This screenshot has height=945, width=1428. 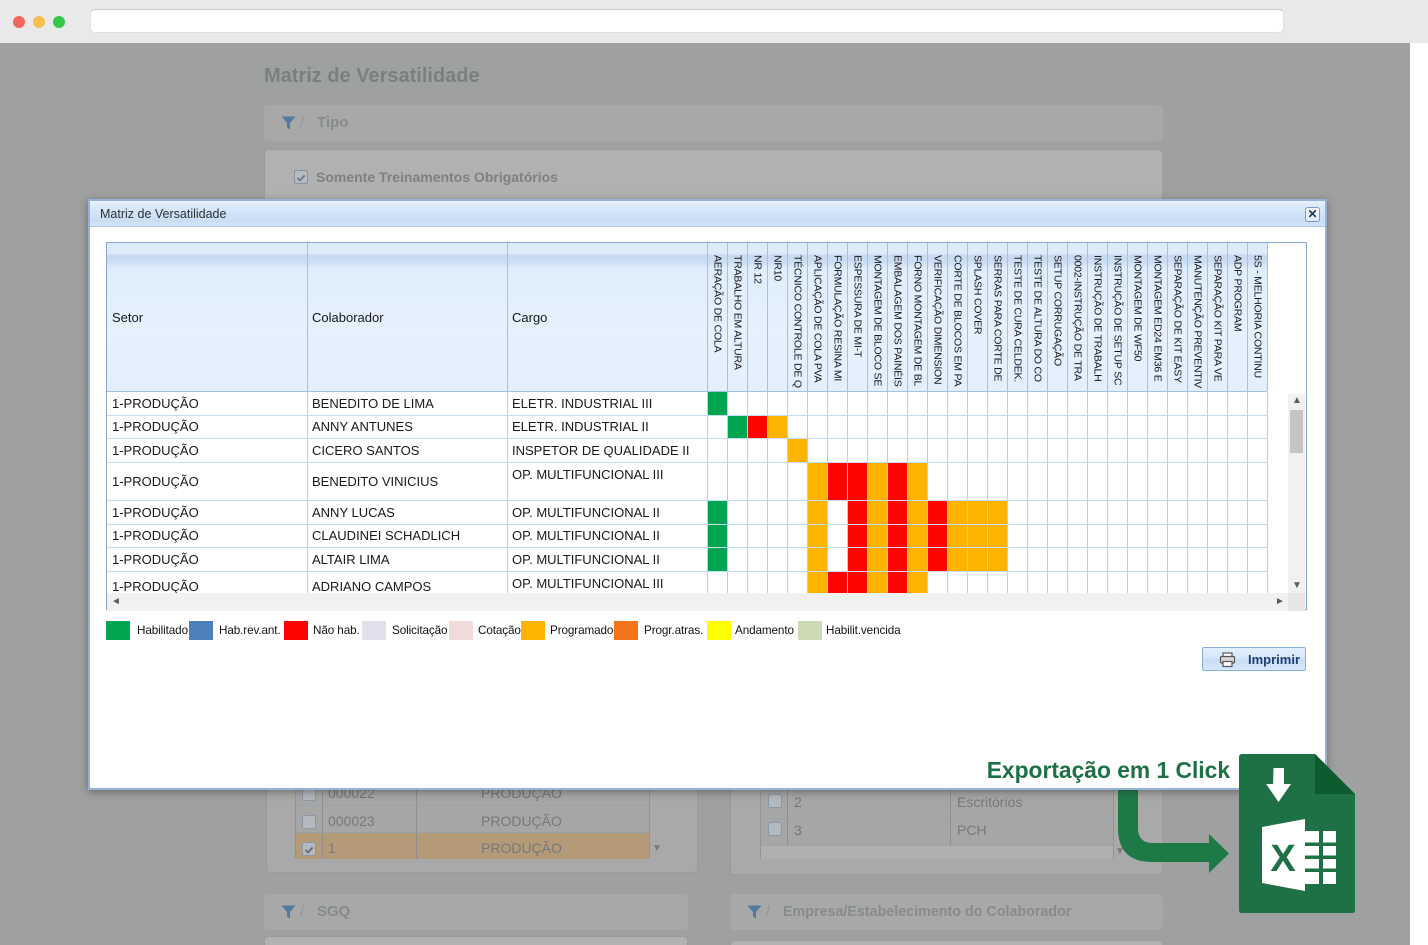 I want to click on svg-text: X, so click(x=1283, y=859).